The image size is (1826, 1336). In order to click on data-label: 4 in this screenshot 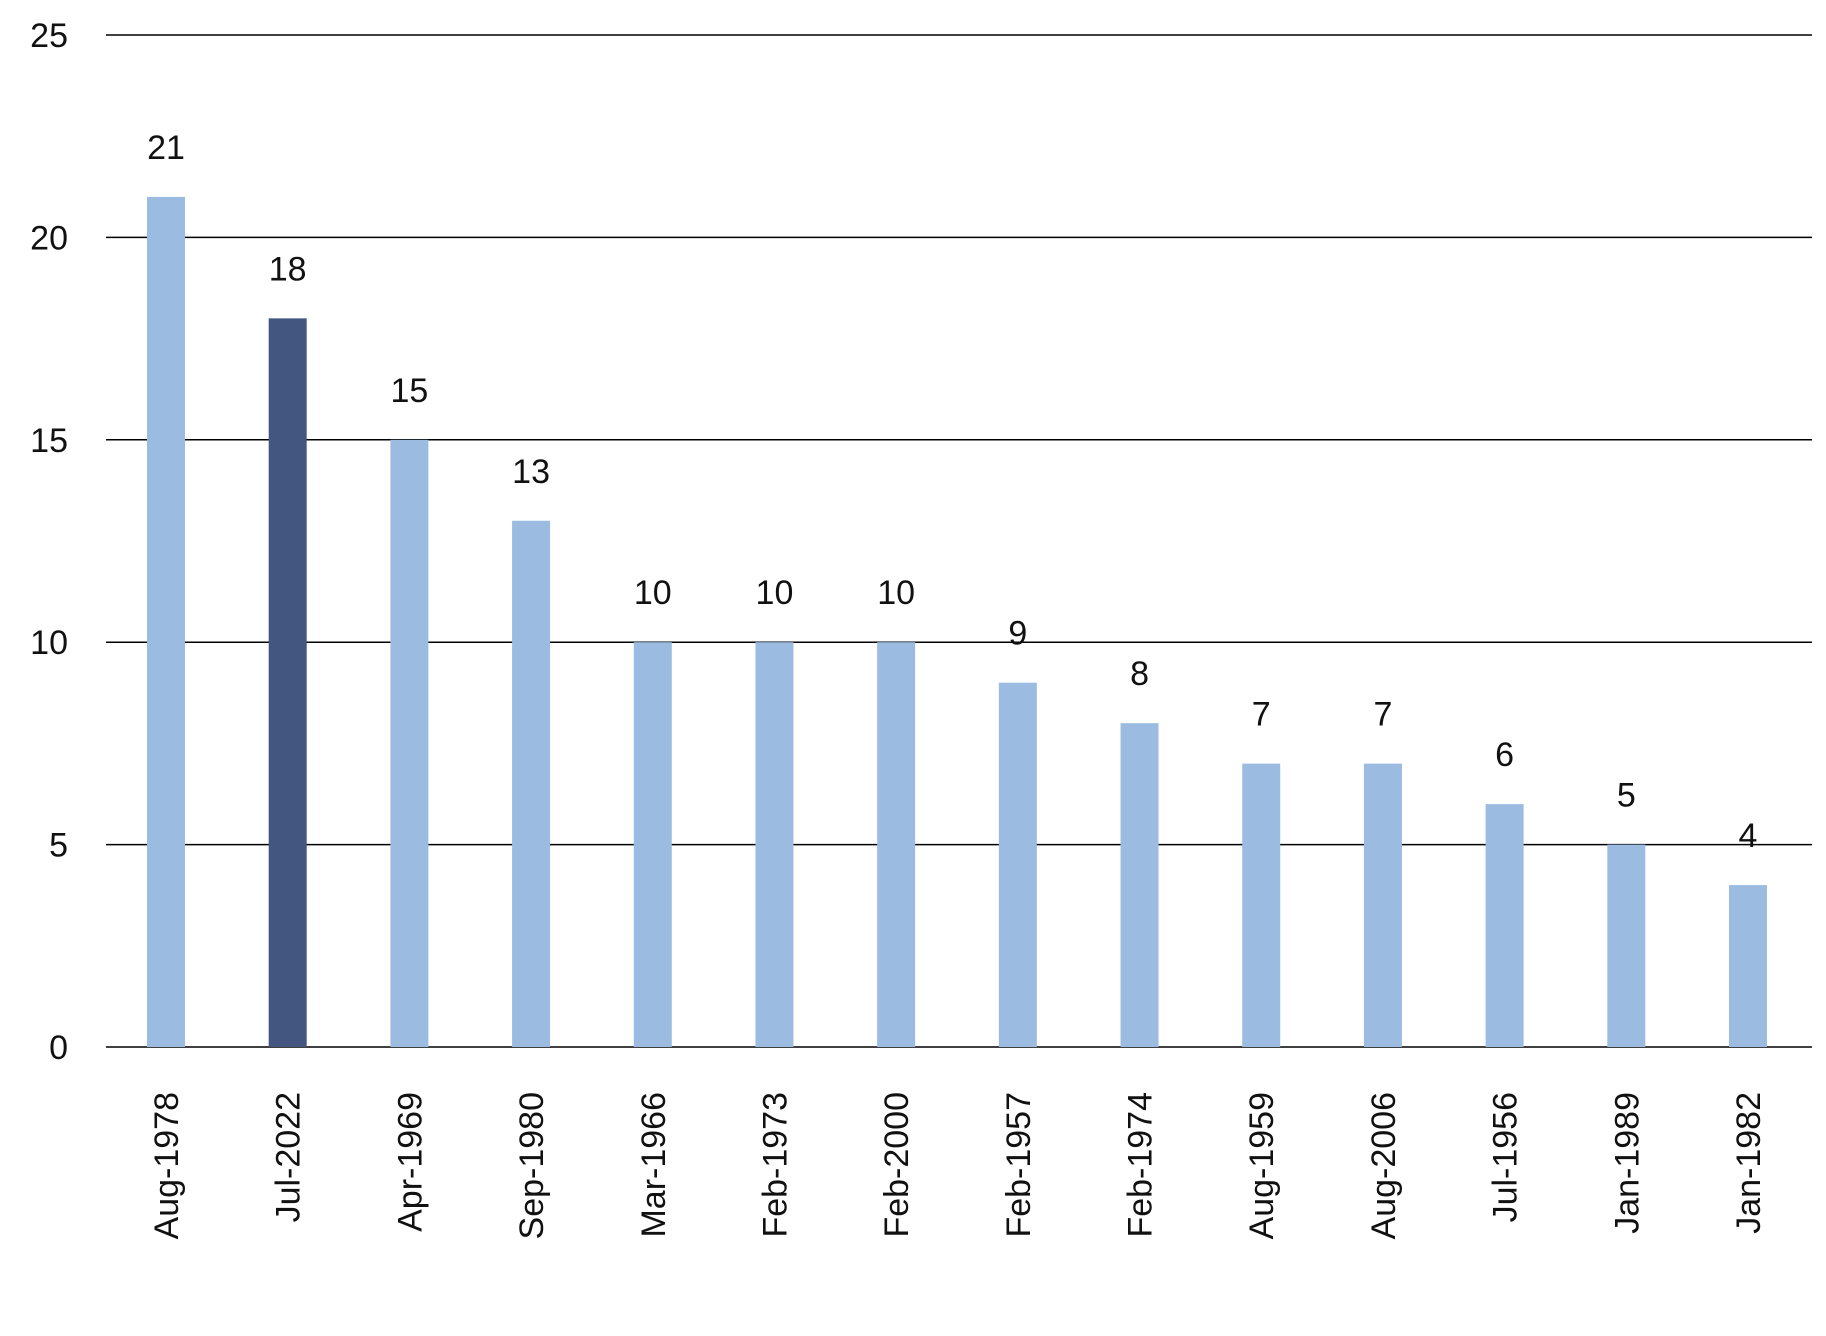, I will do `click(1748, 836)`.